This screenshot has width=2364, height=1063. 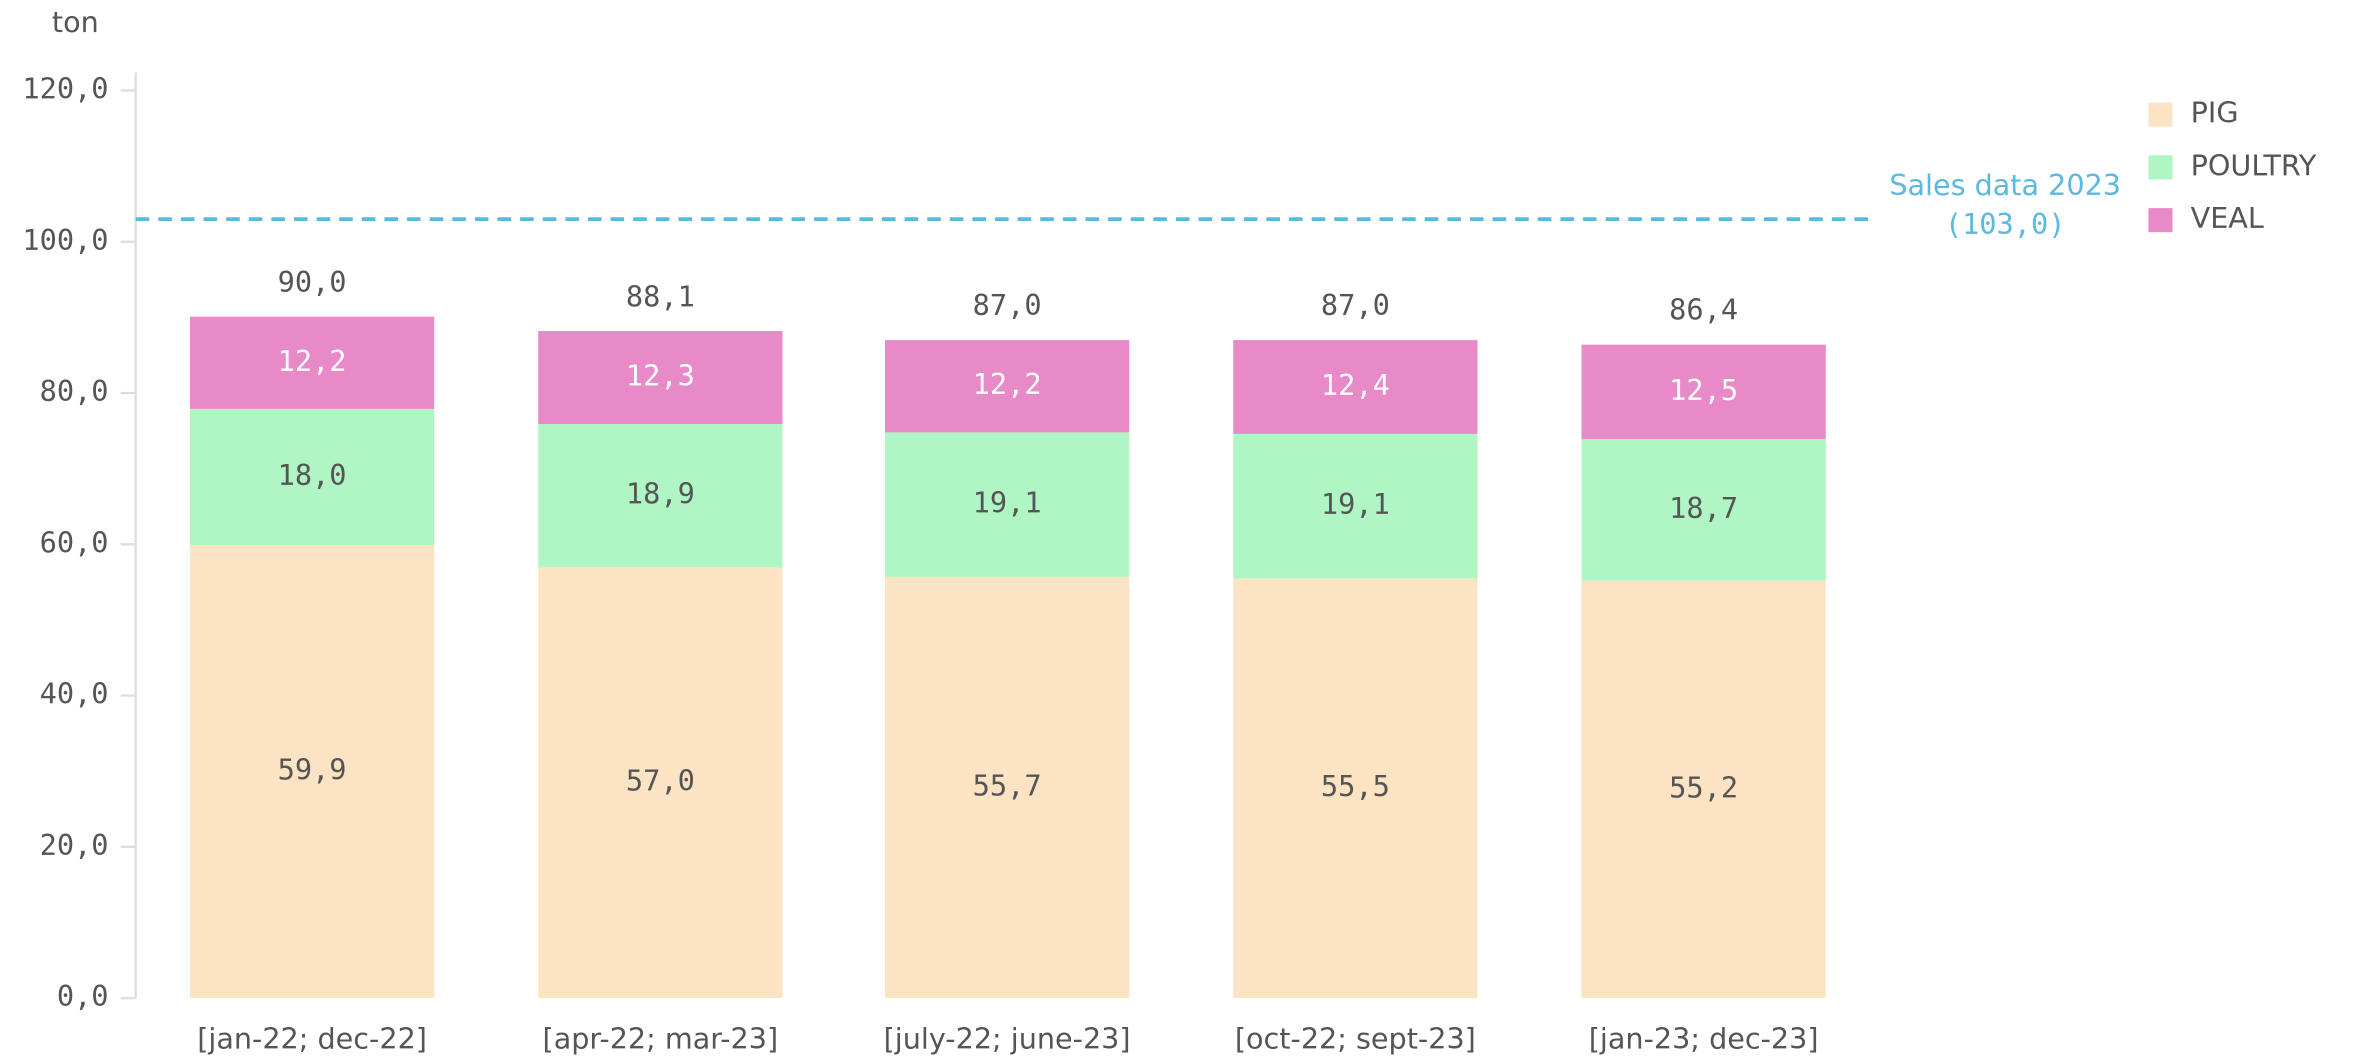 What do you see at coordinates (65, 240) in the screenshot?
I see `y-tick-label: 100,0` at bounding box center [65, 240].